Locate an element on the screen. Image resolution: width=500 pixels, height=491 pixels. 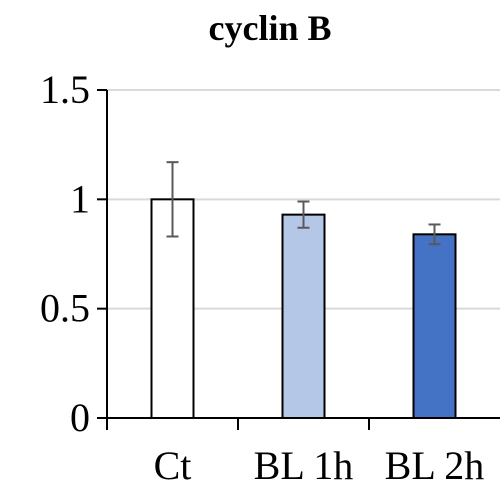
x-category-label-2: BL 2h is located at coordinates (435, 465).